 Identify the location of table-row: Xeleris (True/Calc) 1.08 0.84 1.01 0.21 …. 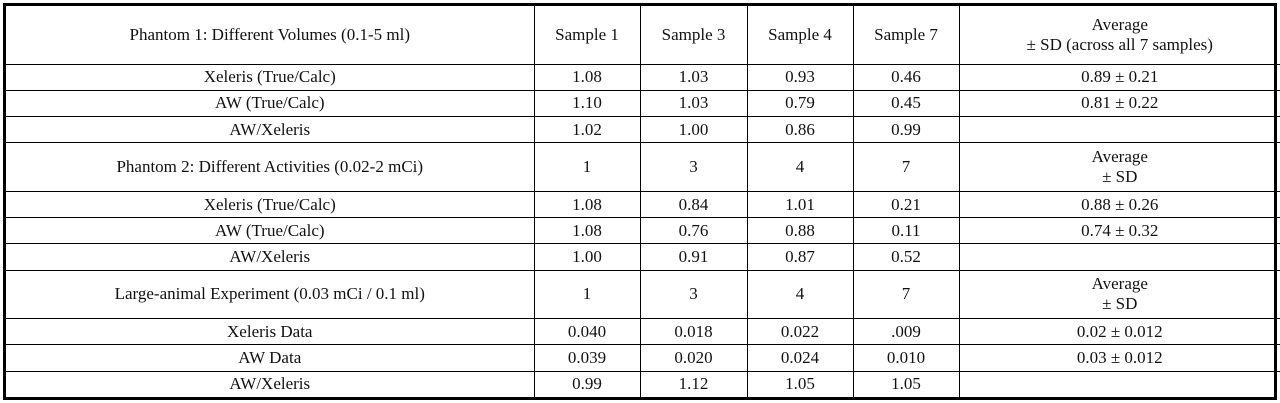
(643, 204).